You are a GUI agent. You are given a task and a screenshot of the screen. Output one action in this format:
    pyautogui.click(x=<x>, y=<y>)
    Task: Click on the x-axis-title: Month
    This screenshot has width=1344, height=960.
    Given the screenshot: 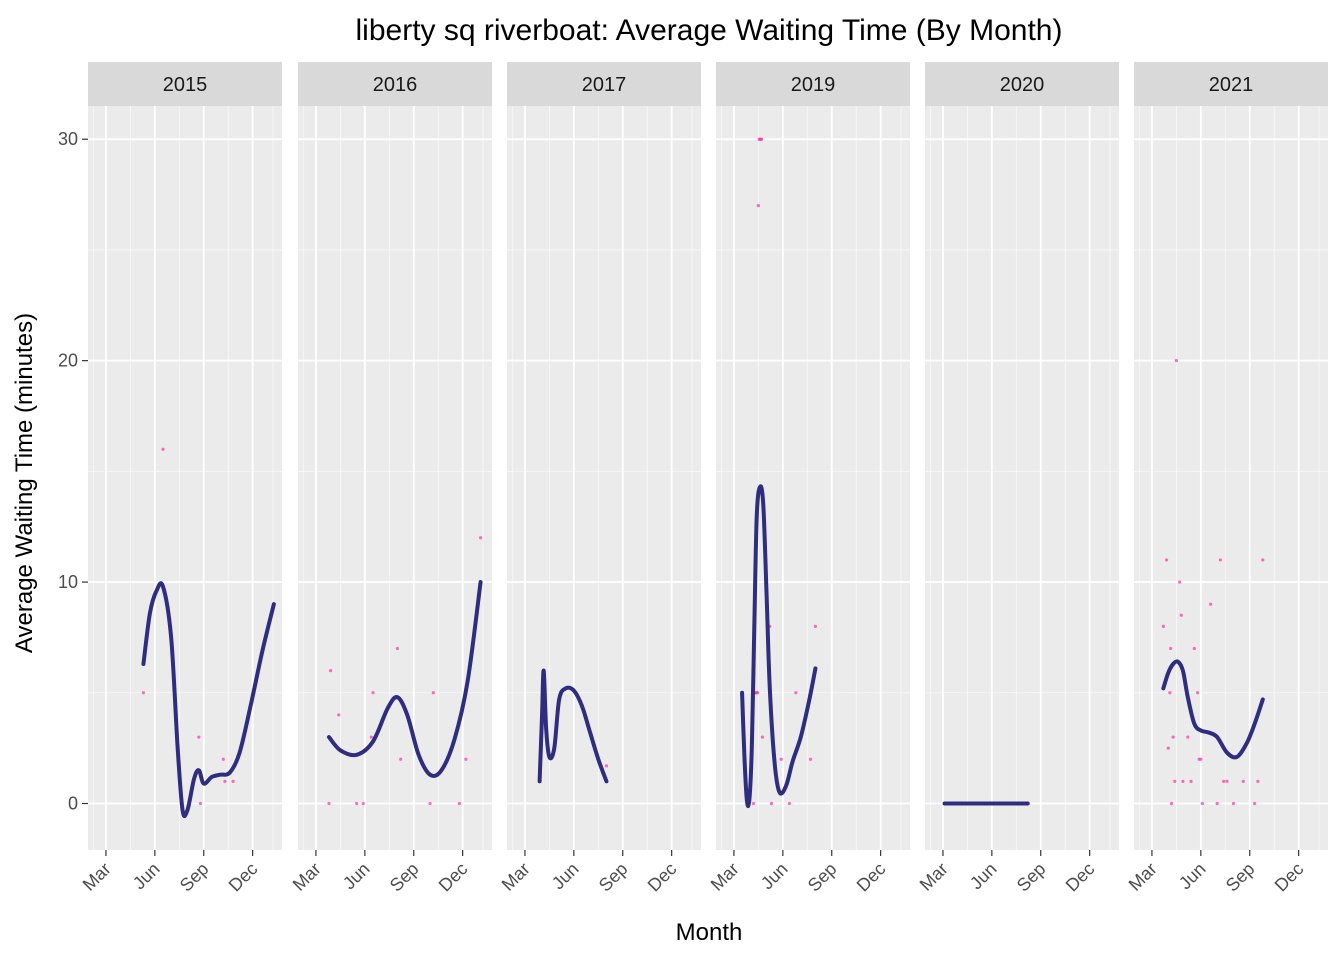 What is the action you would take?
    pyautogui.click(x=709, y=932)
    